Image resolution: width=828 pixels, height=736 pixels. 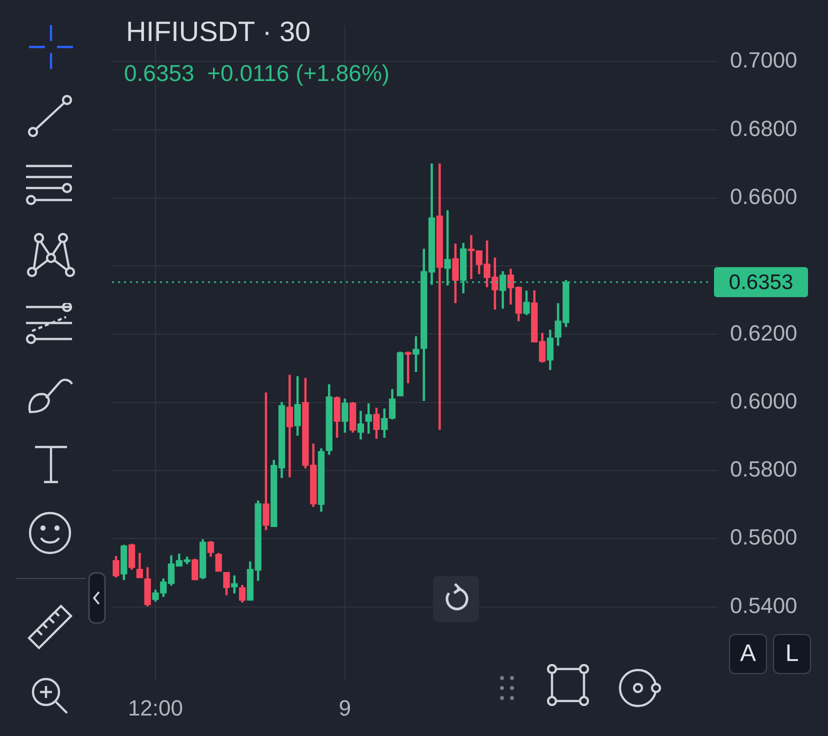 I want to click on ref-line-label: 0.6353, so click(x=761, y=282).